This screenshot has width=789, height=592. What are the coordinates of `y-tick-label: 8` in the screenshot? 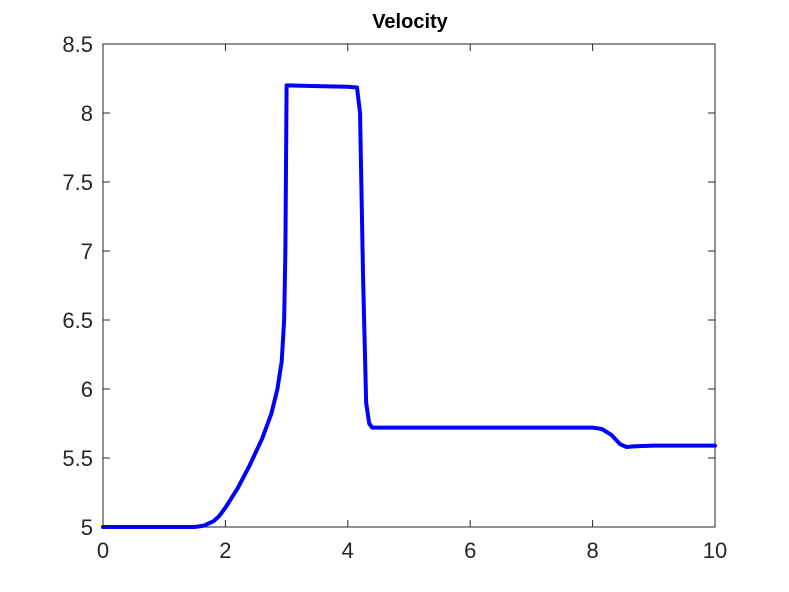 It's located at (87, 113).